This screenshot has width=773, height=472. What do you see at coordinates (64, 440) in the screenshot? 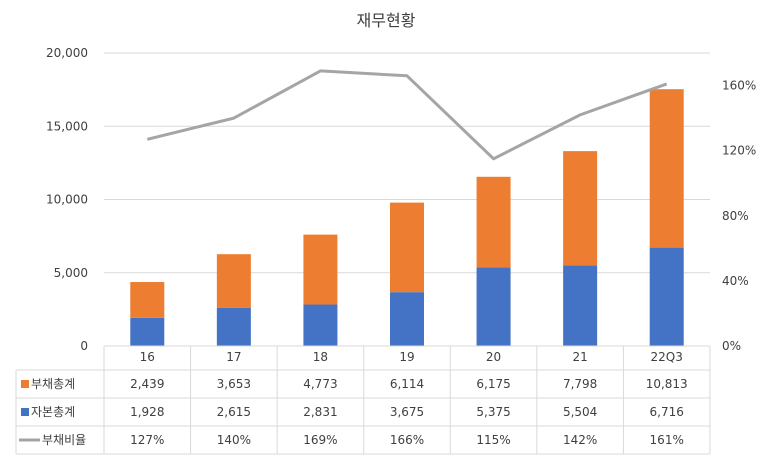
I see `series-name: 부채비율` at bounding box center [64, 440].